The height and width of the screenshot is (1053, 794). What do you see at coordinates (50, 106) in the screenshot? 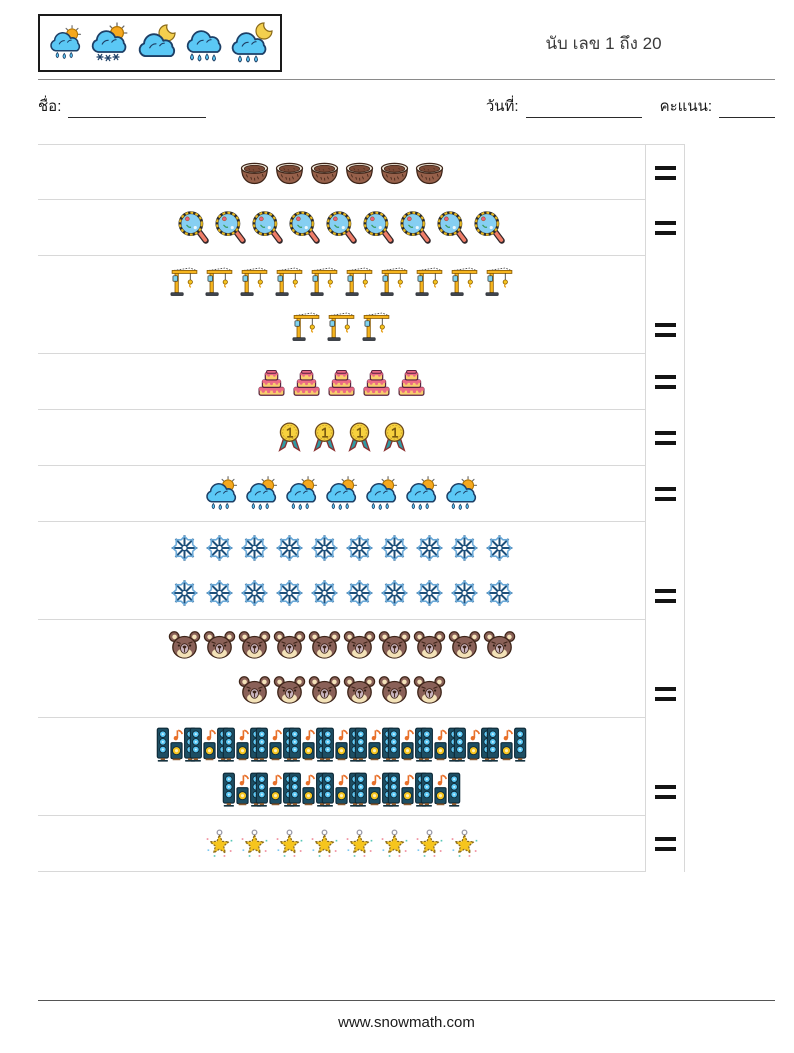
I see `name-label: ชื่อ:` at bounding box center [50, 106].